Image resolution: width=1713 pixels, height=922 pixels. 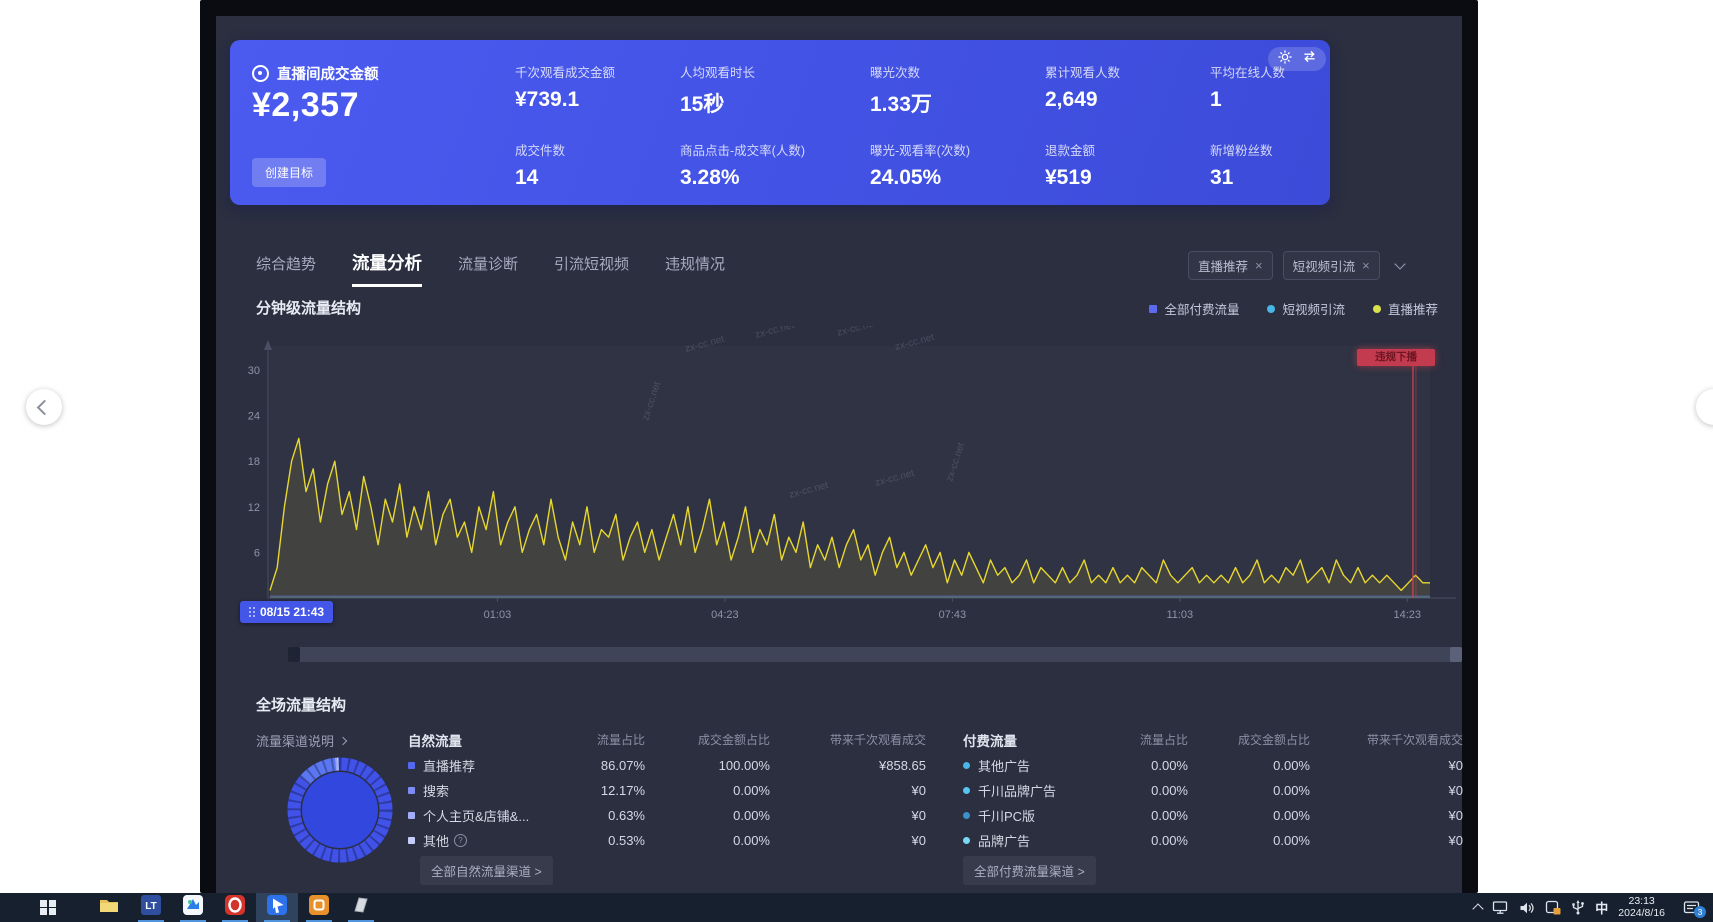 I want to click on kpi-metric-label: 新增粉丝数, so click(x=1241, y=151).